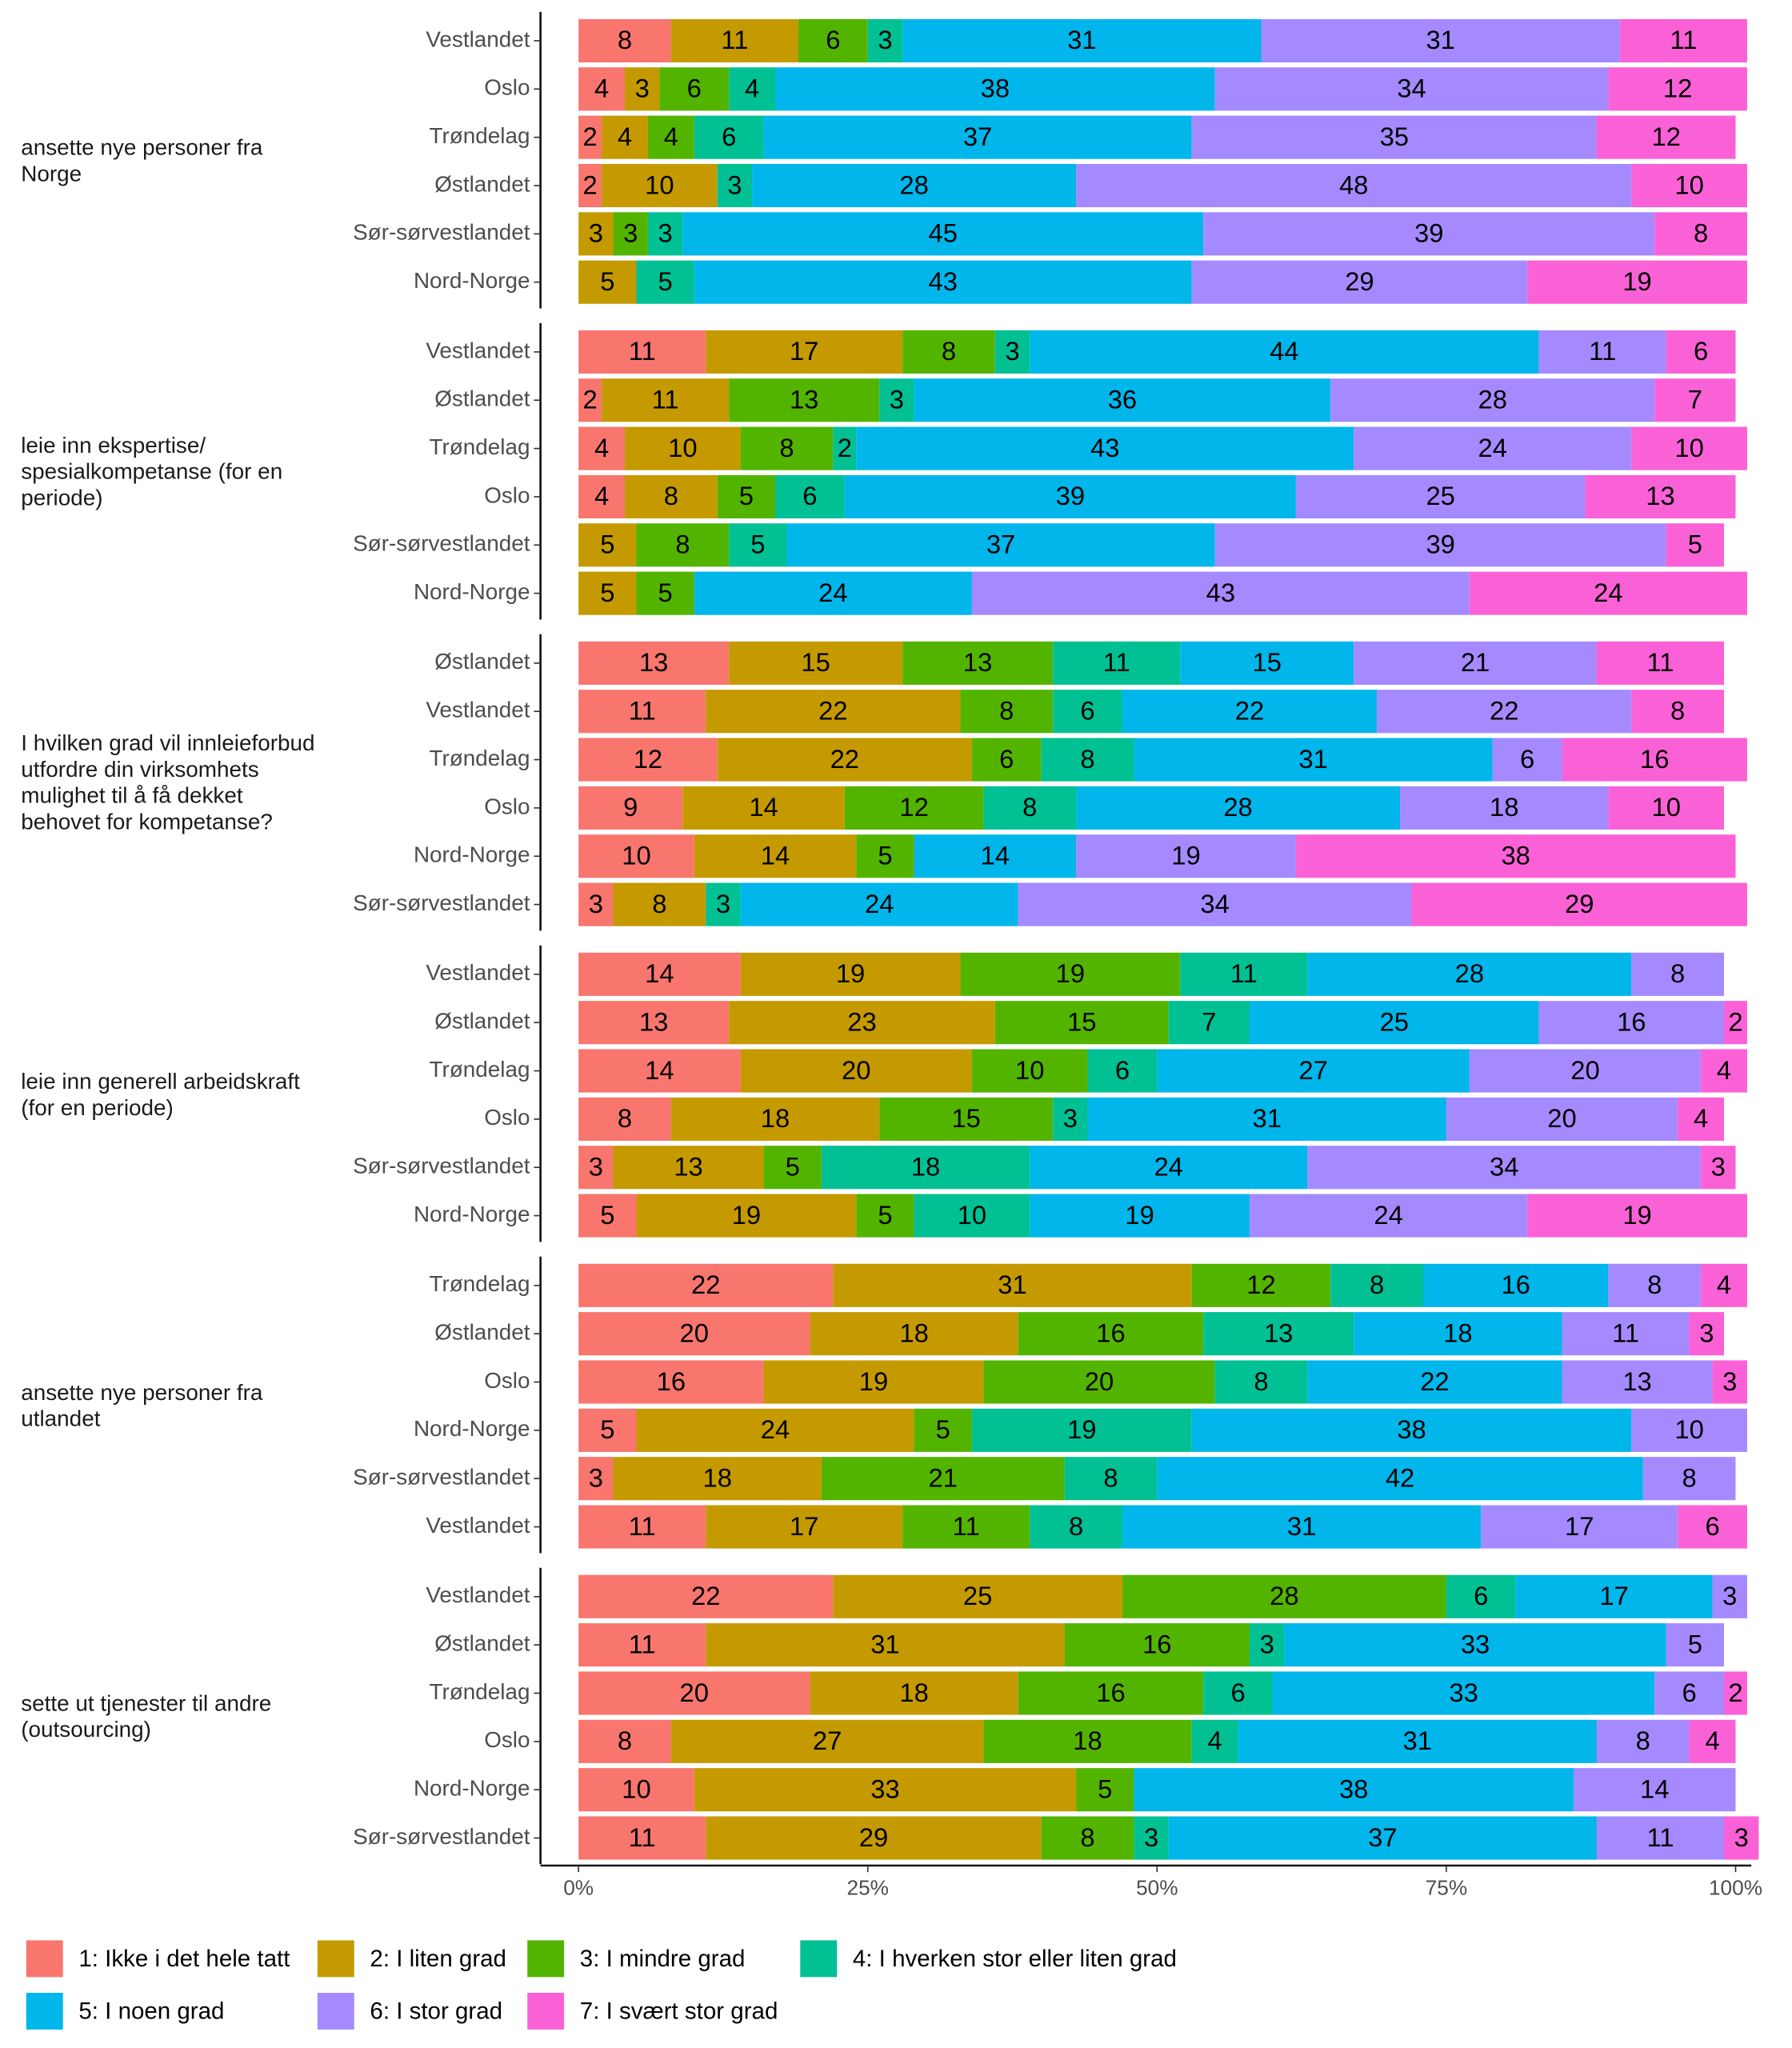  I want to click on data-label: 15, so click(965, 1118).